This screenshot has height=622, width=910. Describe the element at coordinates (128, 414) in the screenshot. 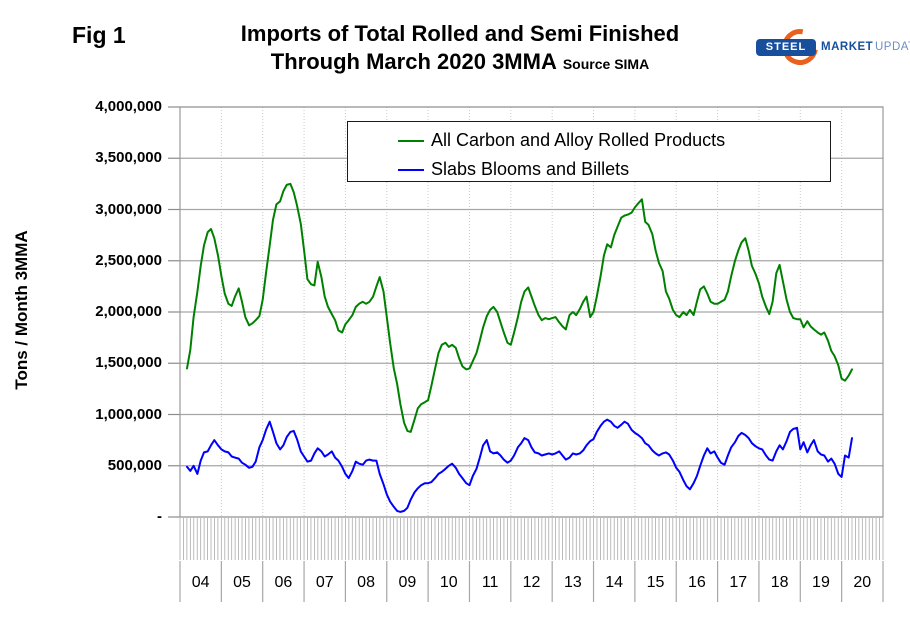

I see `y-tick-label: 1,000,000` at that location.